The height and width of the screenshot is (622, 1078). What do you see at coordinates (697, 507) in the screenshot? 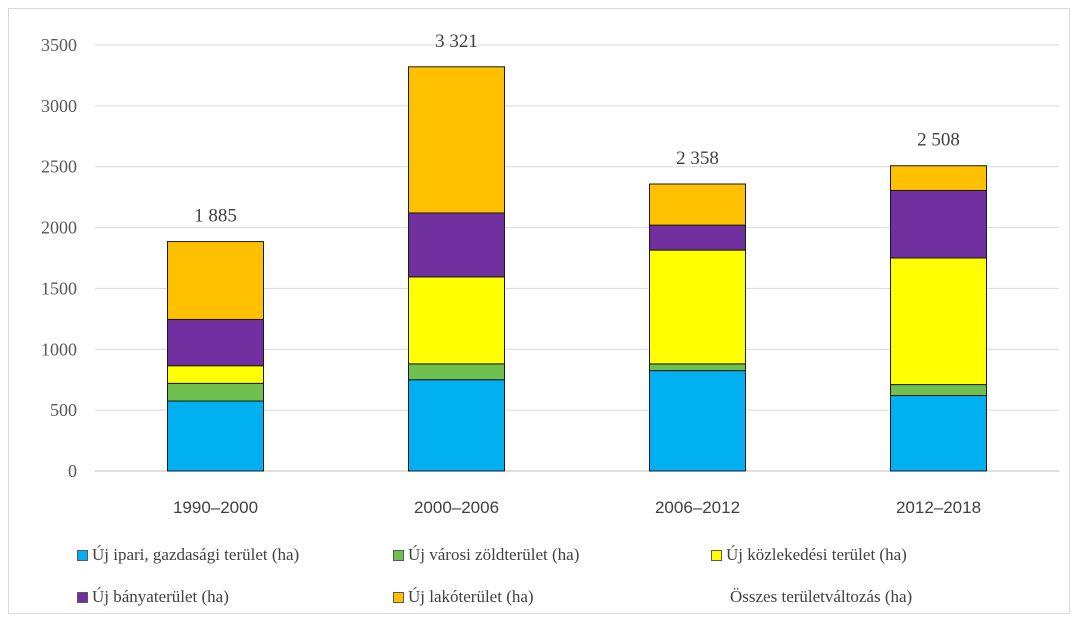
I see `x-tick-label: 2006–2012` at bounding box center [697, 507].